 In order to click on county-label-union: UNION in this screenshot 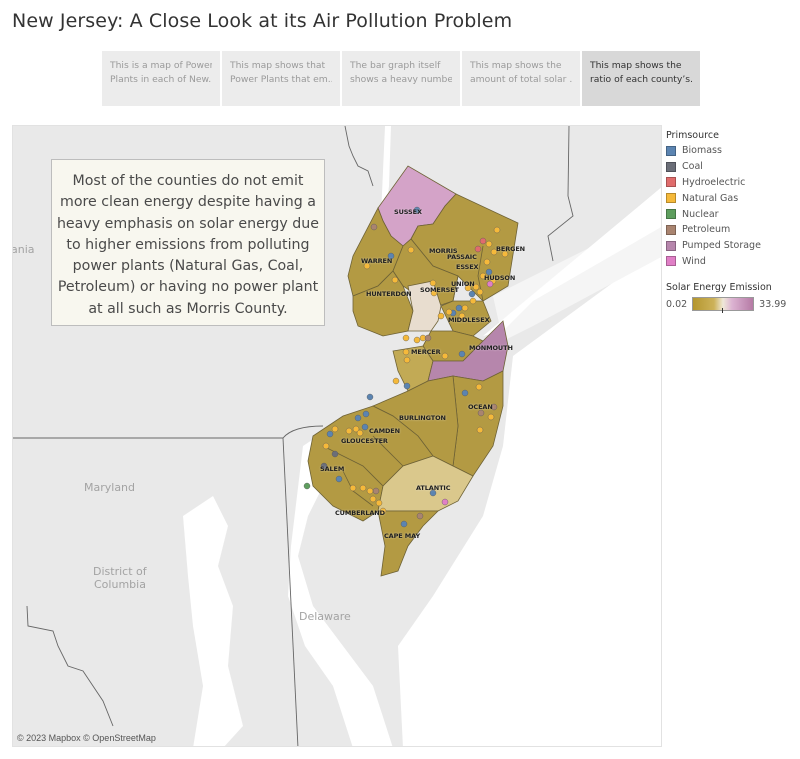, I will do `click(463, 284)`.